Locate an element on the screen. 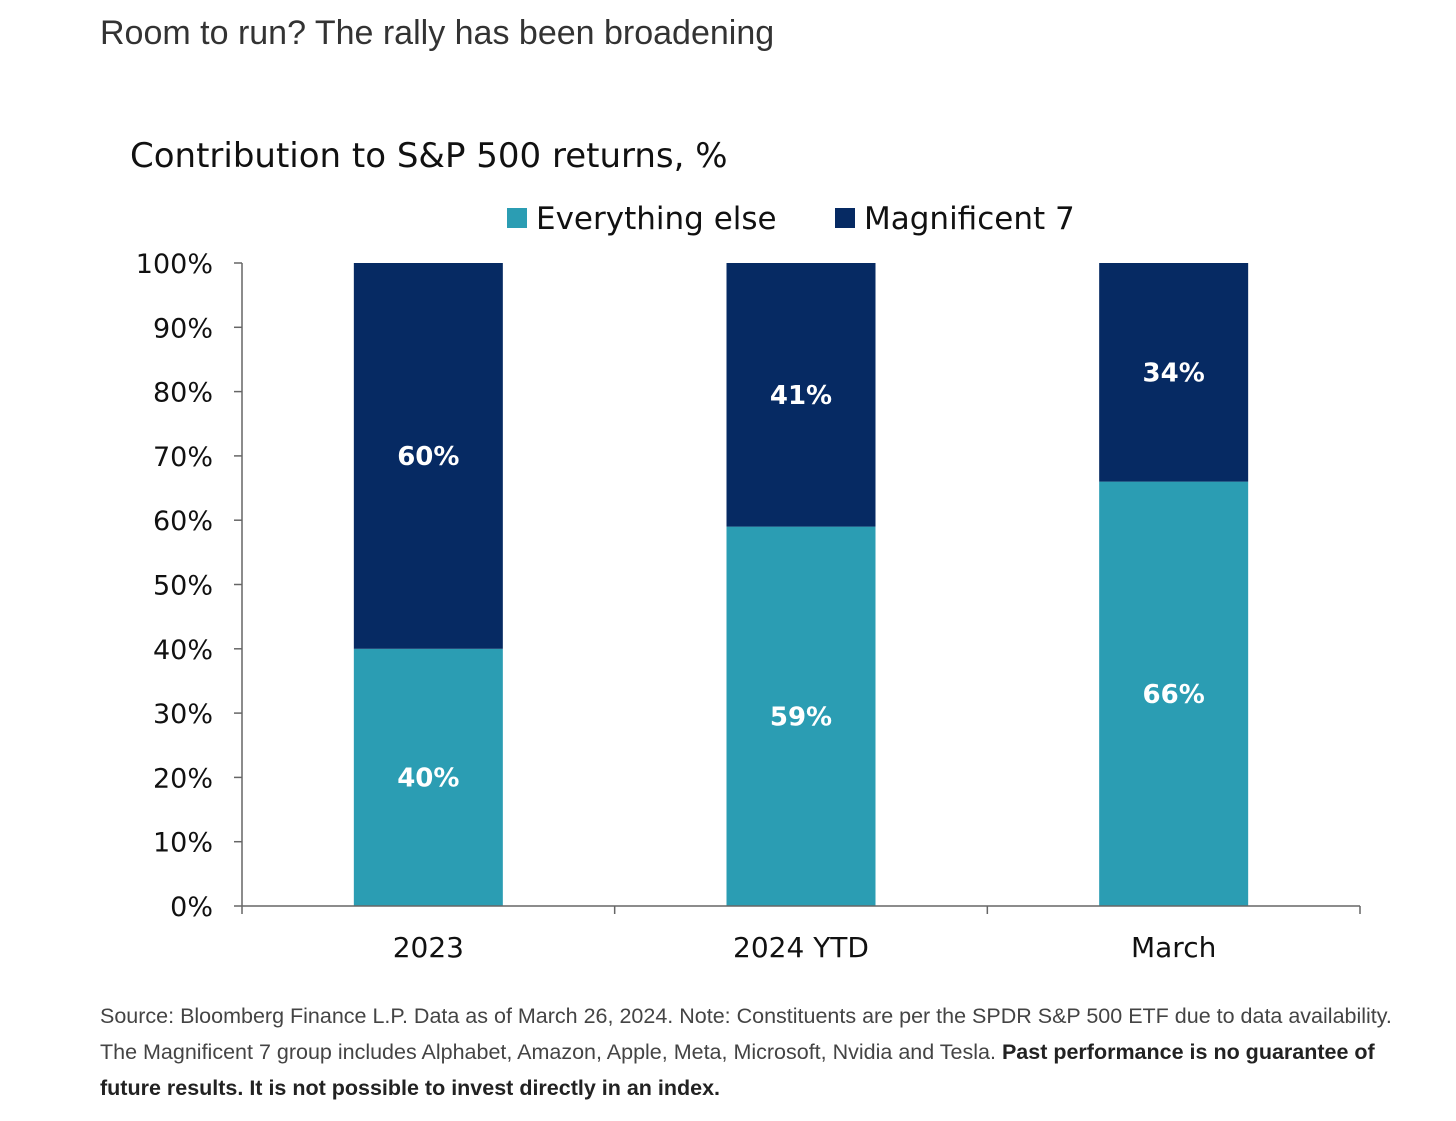 The width and height of the screenshot is (1456, 1121). y-tick-label: 10% is located at coordinates (183, 843).